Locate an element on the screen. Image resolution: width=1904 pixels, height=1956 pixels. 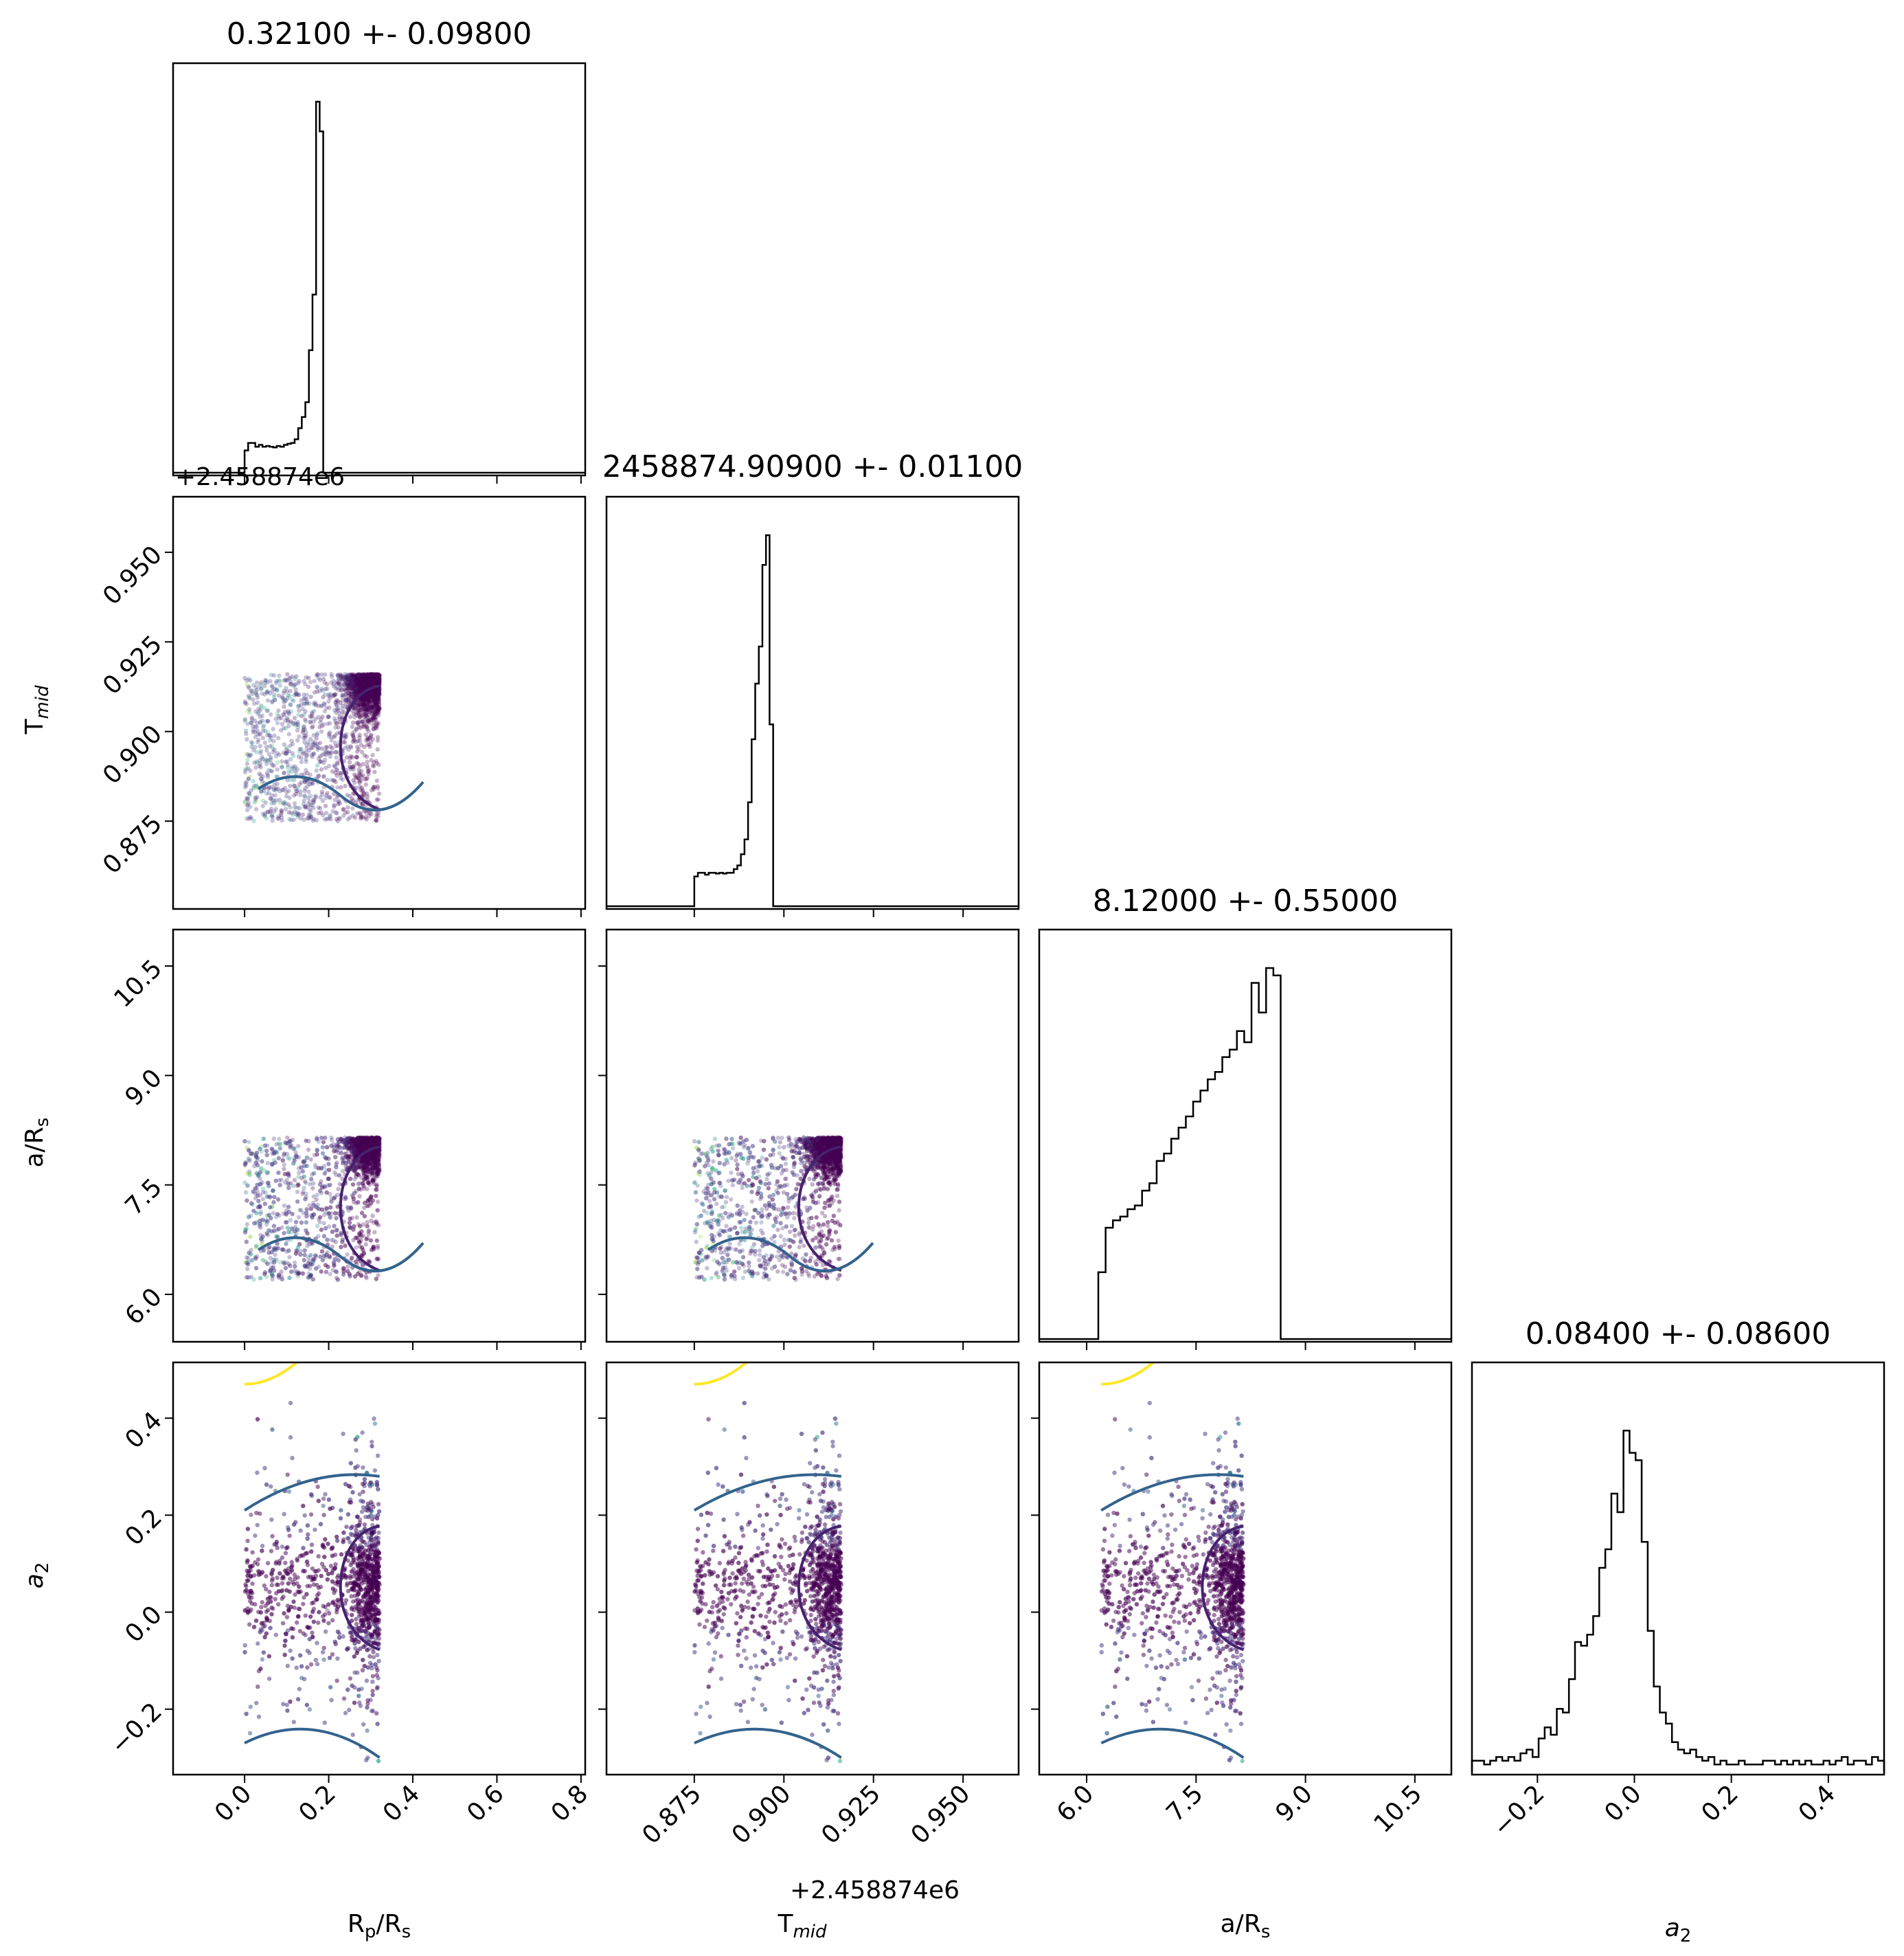
histogram-ars is located at coordinates (1245, 1153).